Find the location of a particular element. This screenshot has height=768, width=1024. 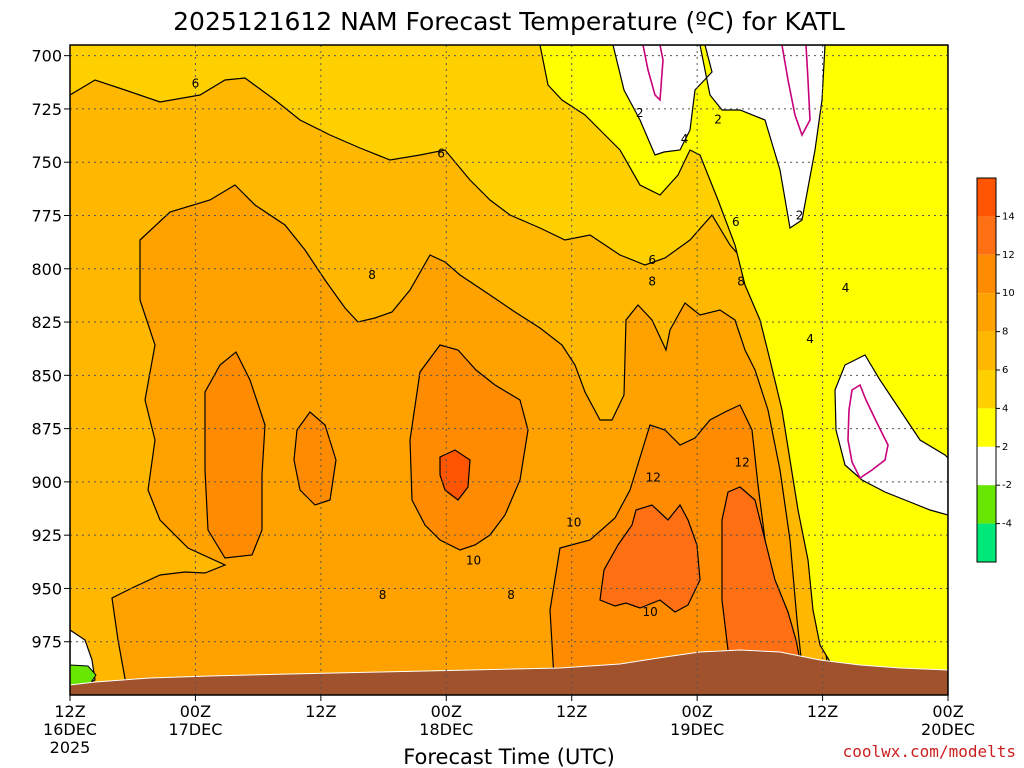

x-tick-label: 20DEC is located at coordinates (948, 729).